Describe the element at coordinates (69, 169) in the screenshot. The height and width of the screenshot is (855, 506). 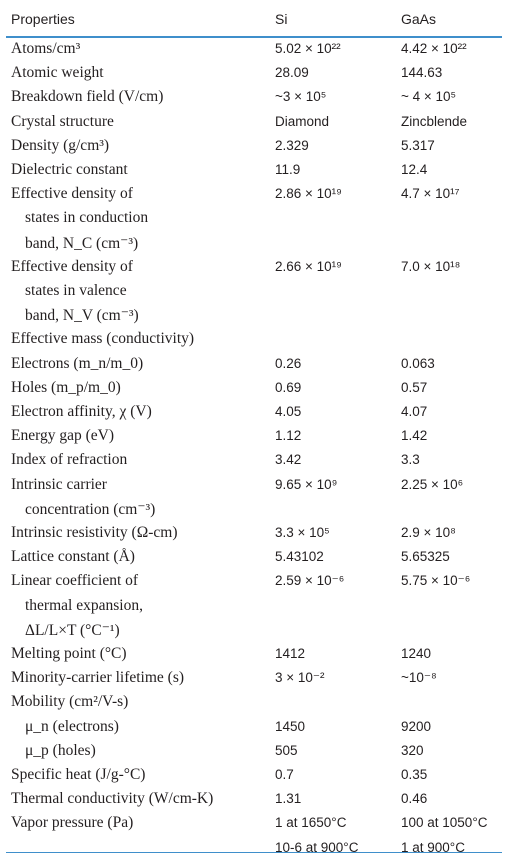
I see `property-label: Dielectric constant` at that location.